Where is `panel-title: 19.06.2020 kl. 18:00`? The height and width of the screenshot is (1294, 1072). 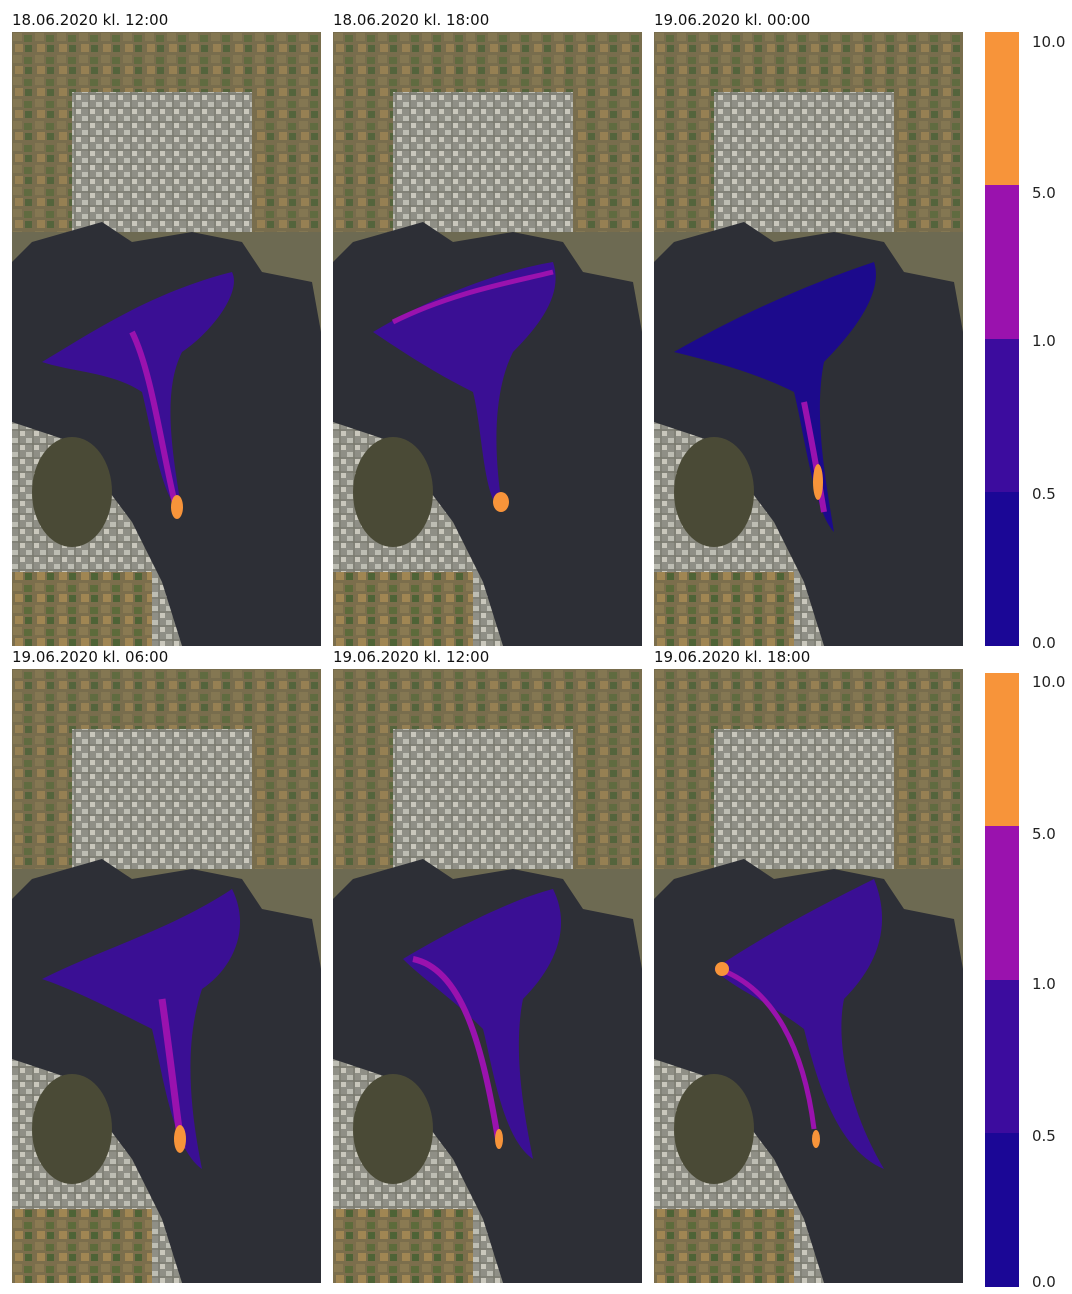 panel-title: 19.06.2020 kl. 18:00 is located at coordinates (732, 657).